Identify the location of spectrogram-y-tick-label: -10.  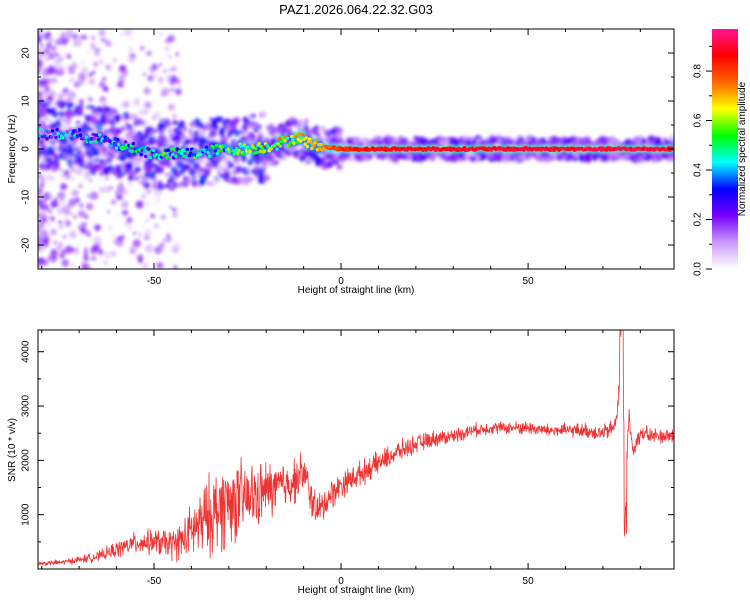
(26, 196).